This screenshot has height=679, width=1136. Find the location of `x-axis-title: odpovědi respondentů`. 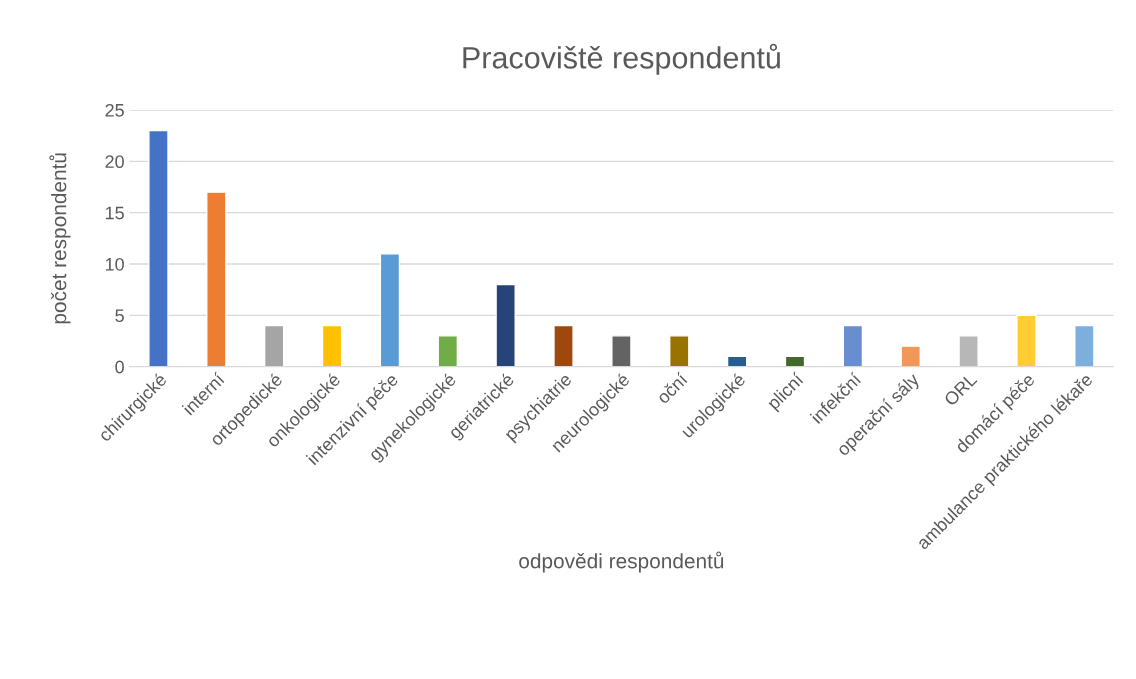

x-axis-title: odpovědi respondentů is located at coordinates (621, 562).